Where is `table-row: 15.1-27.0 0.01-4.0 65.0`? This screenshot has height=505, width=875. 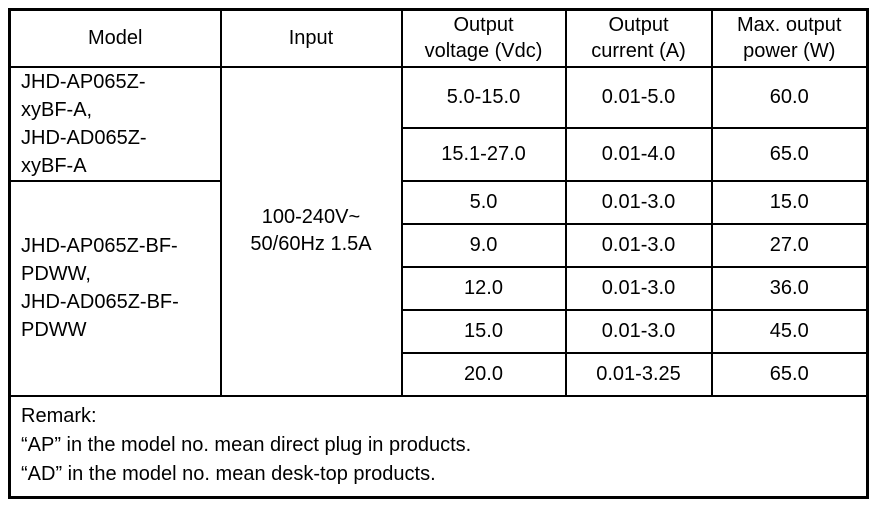
table-row: 15.1-27.0 0.01-4.0 65.0 is located at coordinates (439, 154).